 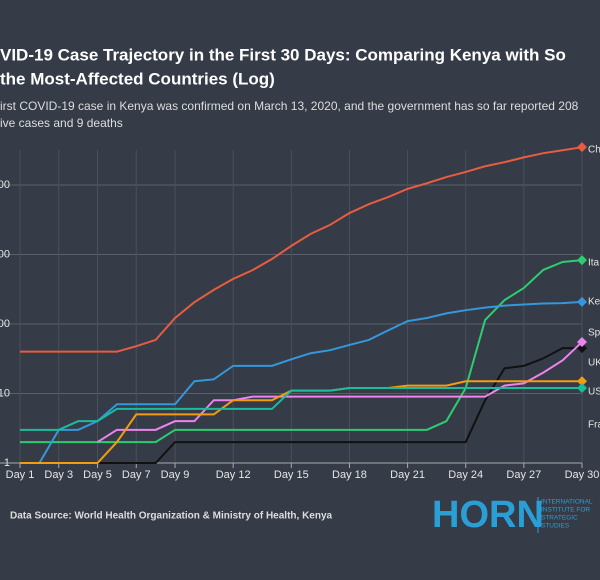 What do you see at coordinates (137, 78) in the screenshot?
I see `chart-title: the Most-Affected Countries (Log)` at bounding box center [137, 78].